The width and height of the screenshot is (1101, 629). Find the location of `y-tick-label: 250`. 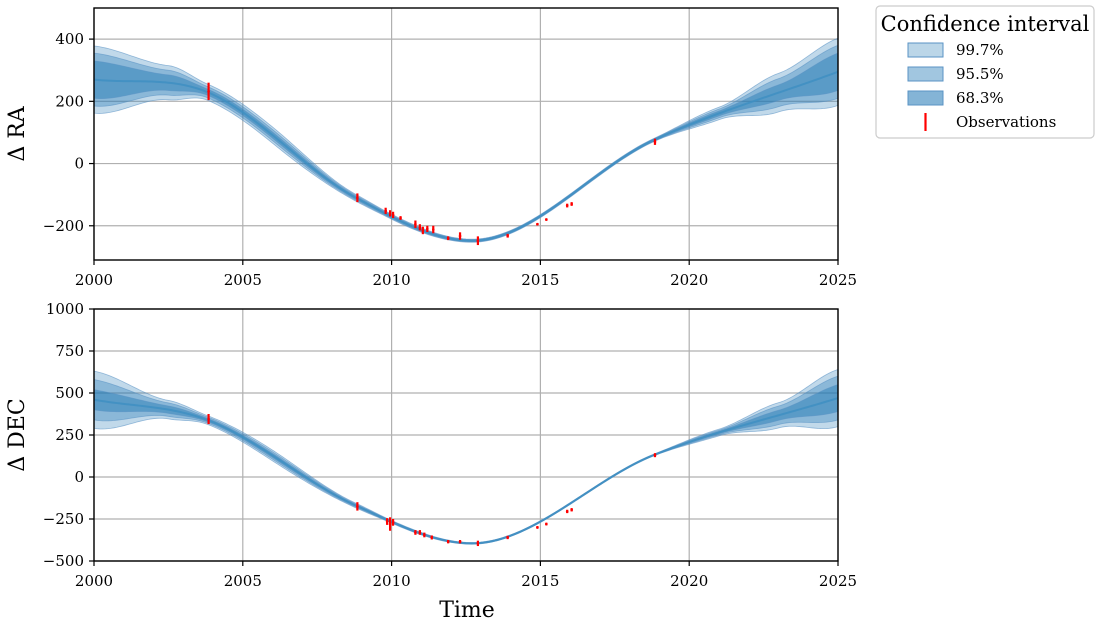

y-tick-label: 250 is located at coordinates (69, 435).